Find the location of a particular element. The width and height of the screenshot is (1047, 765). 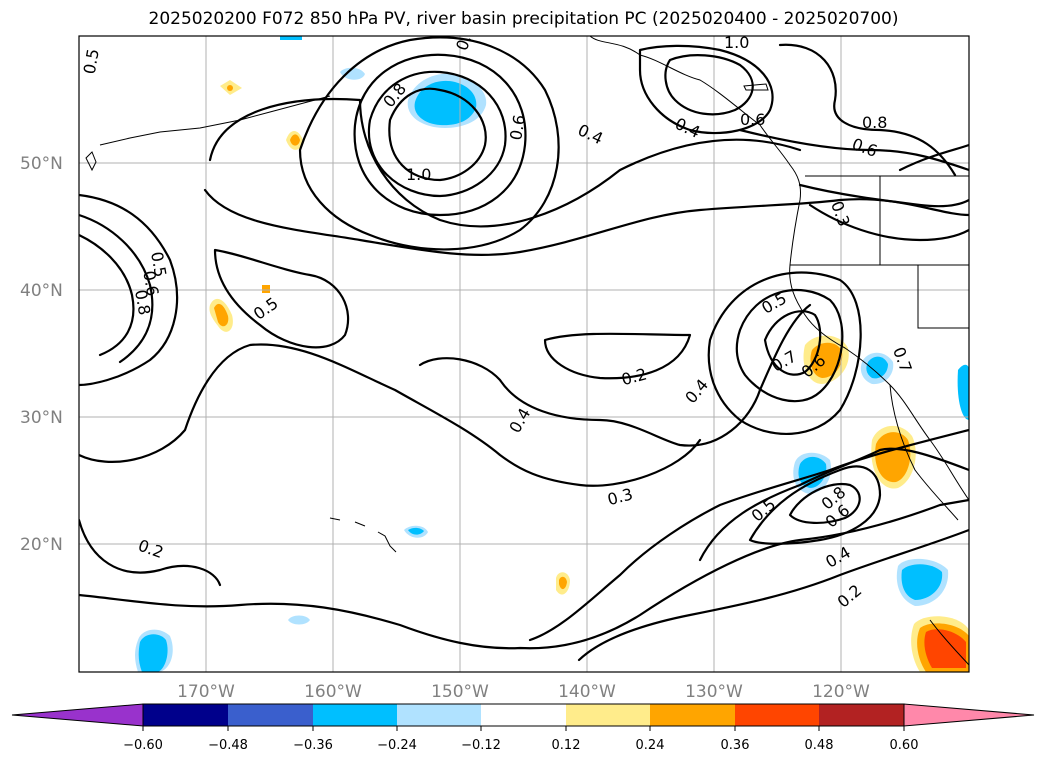

lat-label: 20°N is located at coordinates (41, 545).